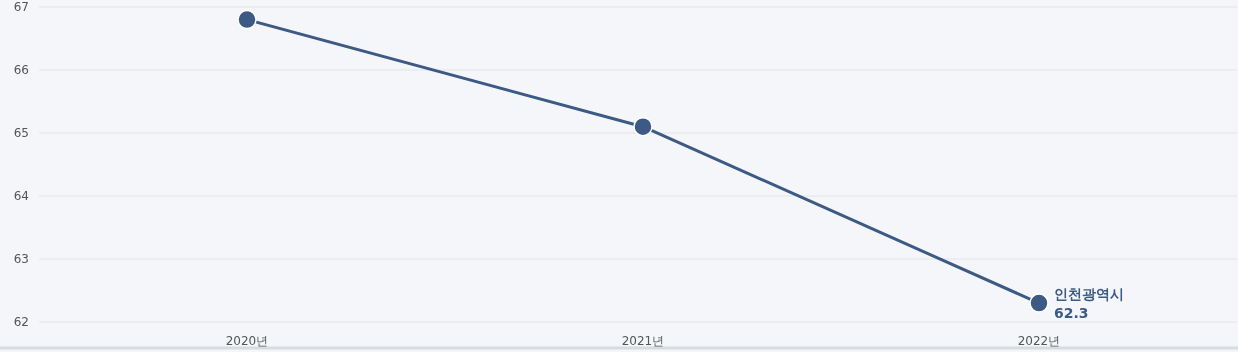  Describe the element at coordinates (21, 70) in the screenshot. I see `y-tick-label: 66` at that location.